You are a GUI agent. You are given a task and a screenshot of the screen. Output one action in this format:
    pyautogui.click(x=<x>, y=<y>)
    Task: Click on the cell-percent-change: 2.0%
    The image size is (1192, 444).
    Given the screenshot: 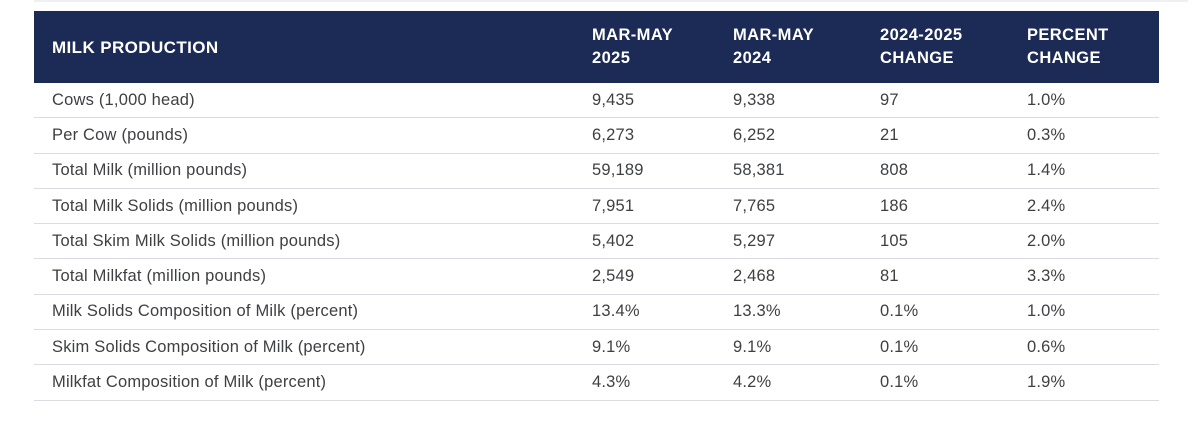 What is the action you would take?
    pyautogui.click(x=1046, y=240)
    